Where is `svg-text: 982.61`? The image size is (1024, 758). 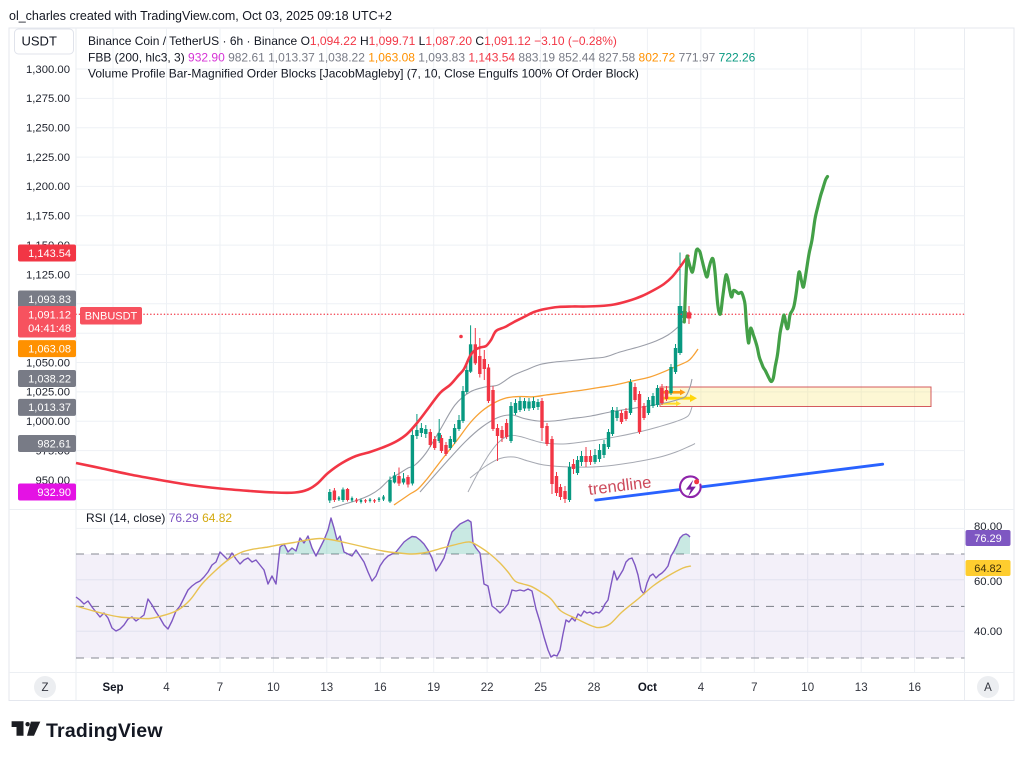
svg-text: 982.61 is located at coordinates (54, 444).